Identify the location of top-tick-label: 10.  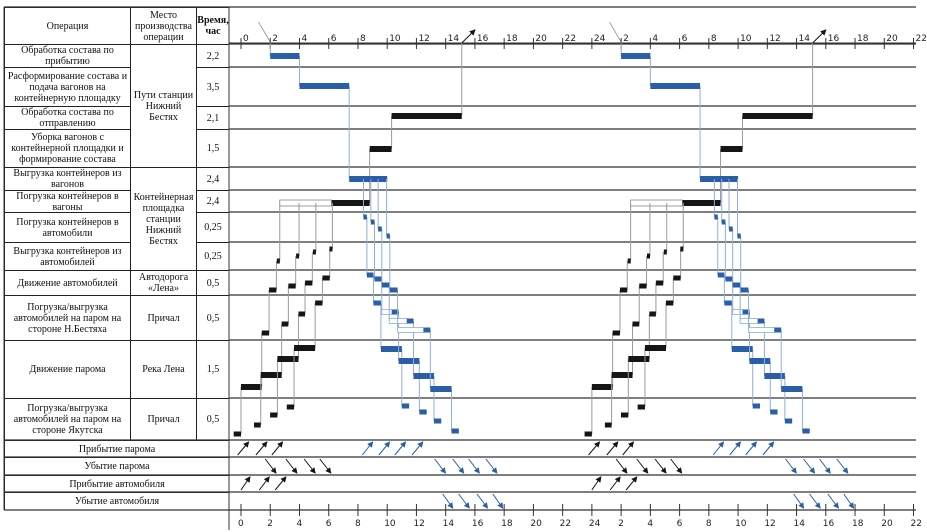
(395, 39).